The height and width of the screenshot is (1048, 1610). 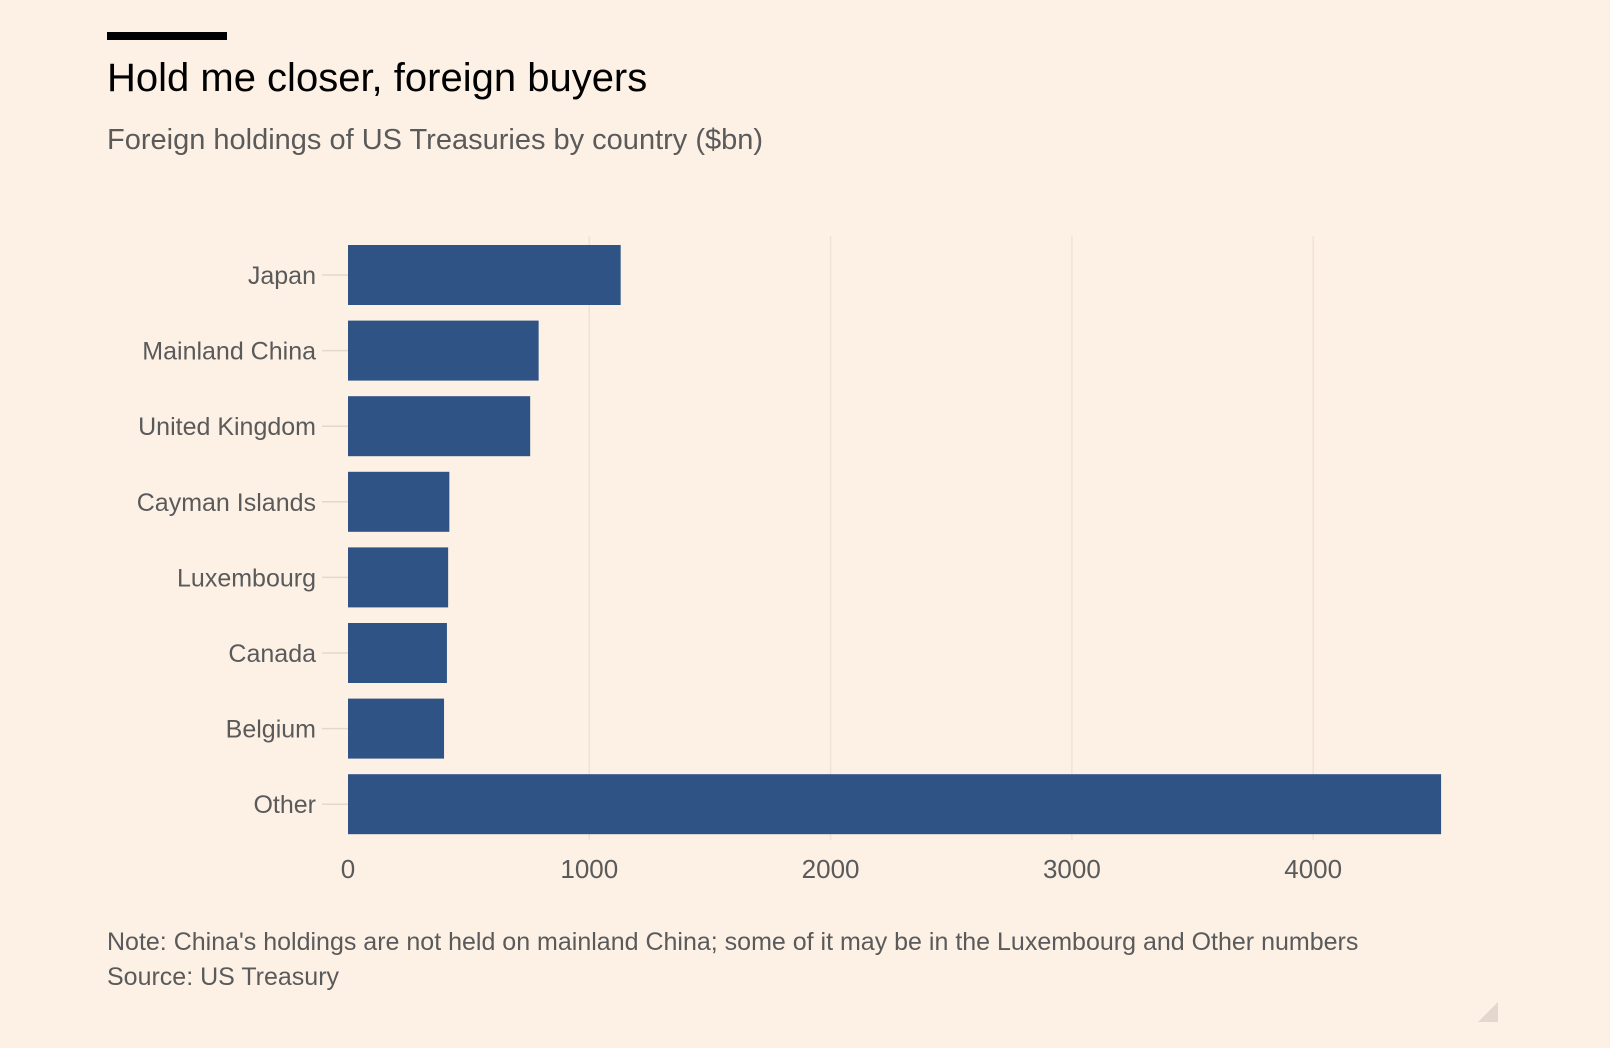 I want to click on category-label: Japan, so click(x=282, y=276).